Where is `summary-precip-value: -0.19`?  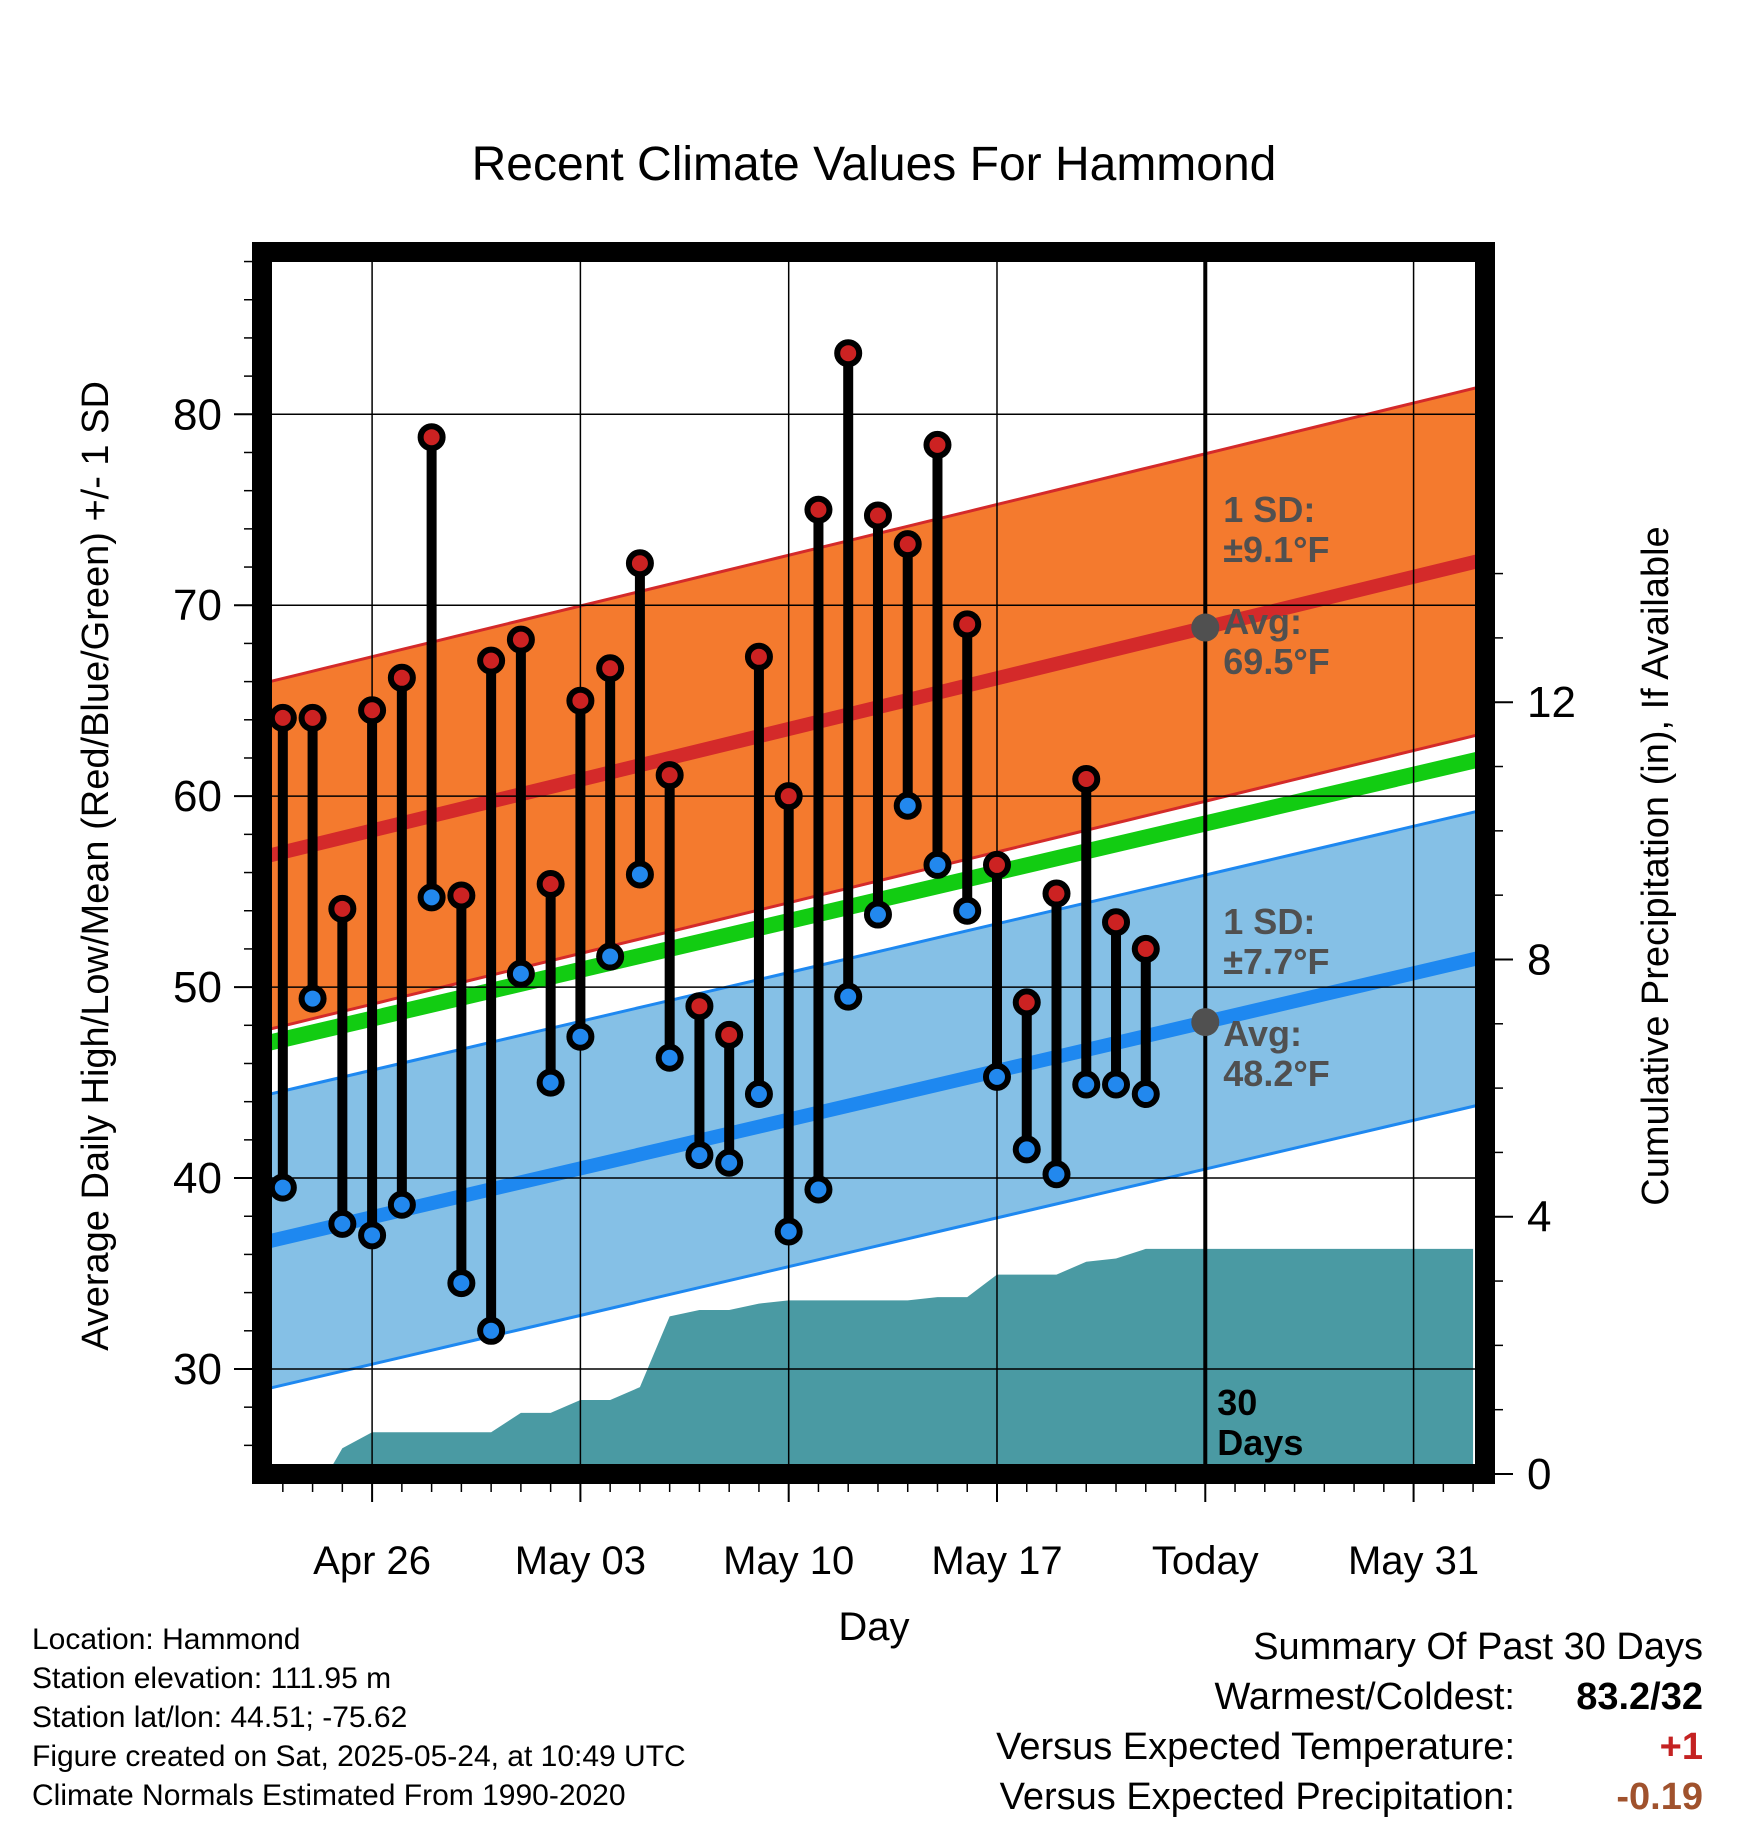
summary-precip-value: -0.19 is located at coordinates (1659, 1797).